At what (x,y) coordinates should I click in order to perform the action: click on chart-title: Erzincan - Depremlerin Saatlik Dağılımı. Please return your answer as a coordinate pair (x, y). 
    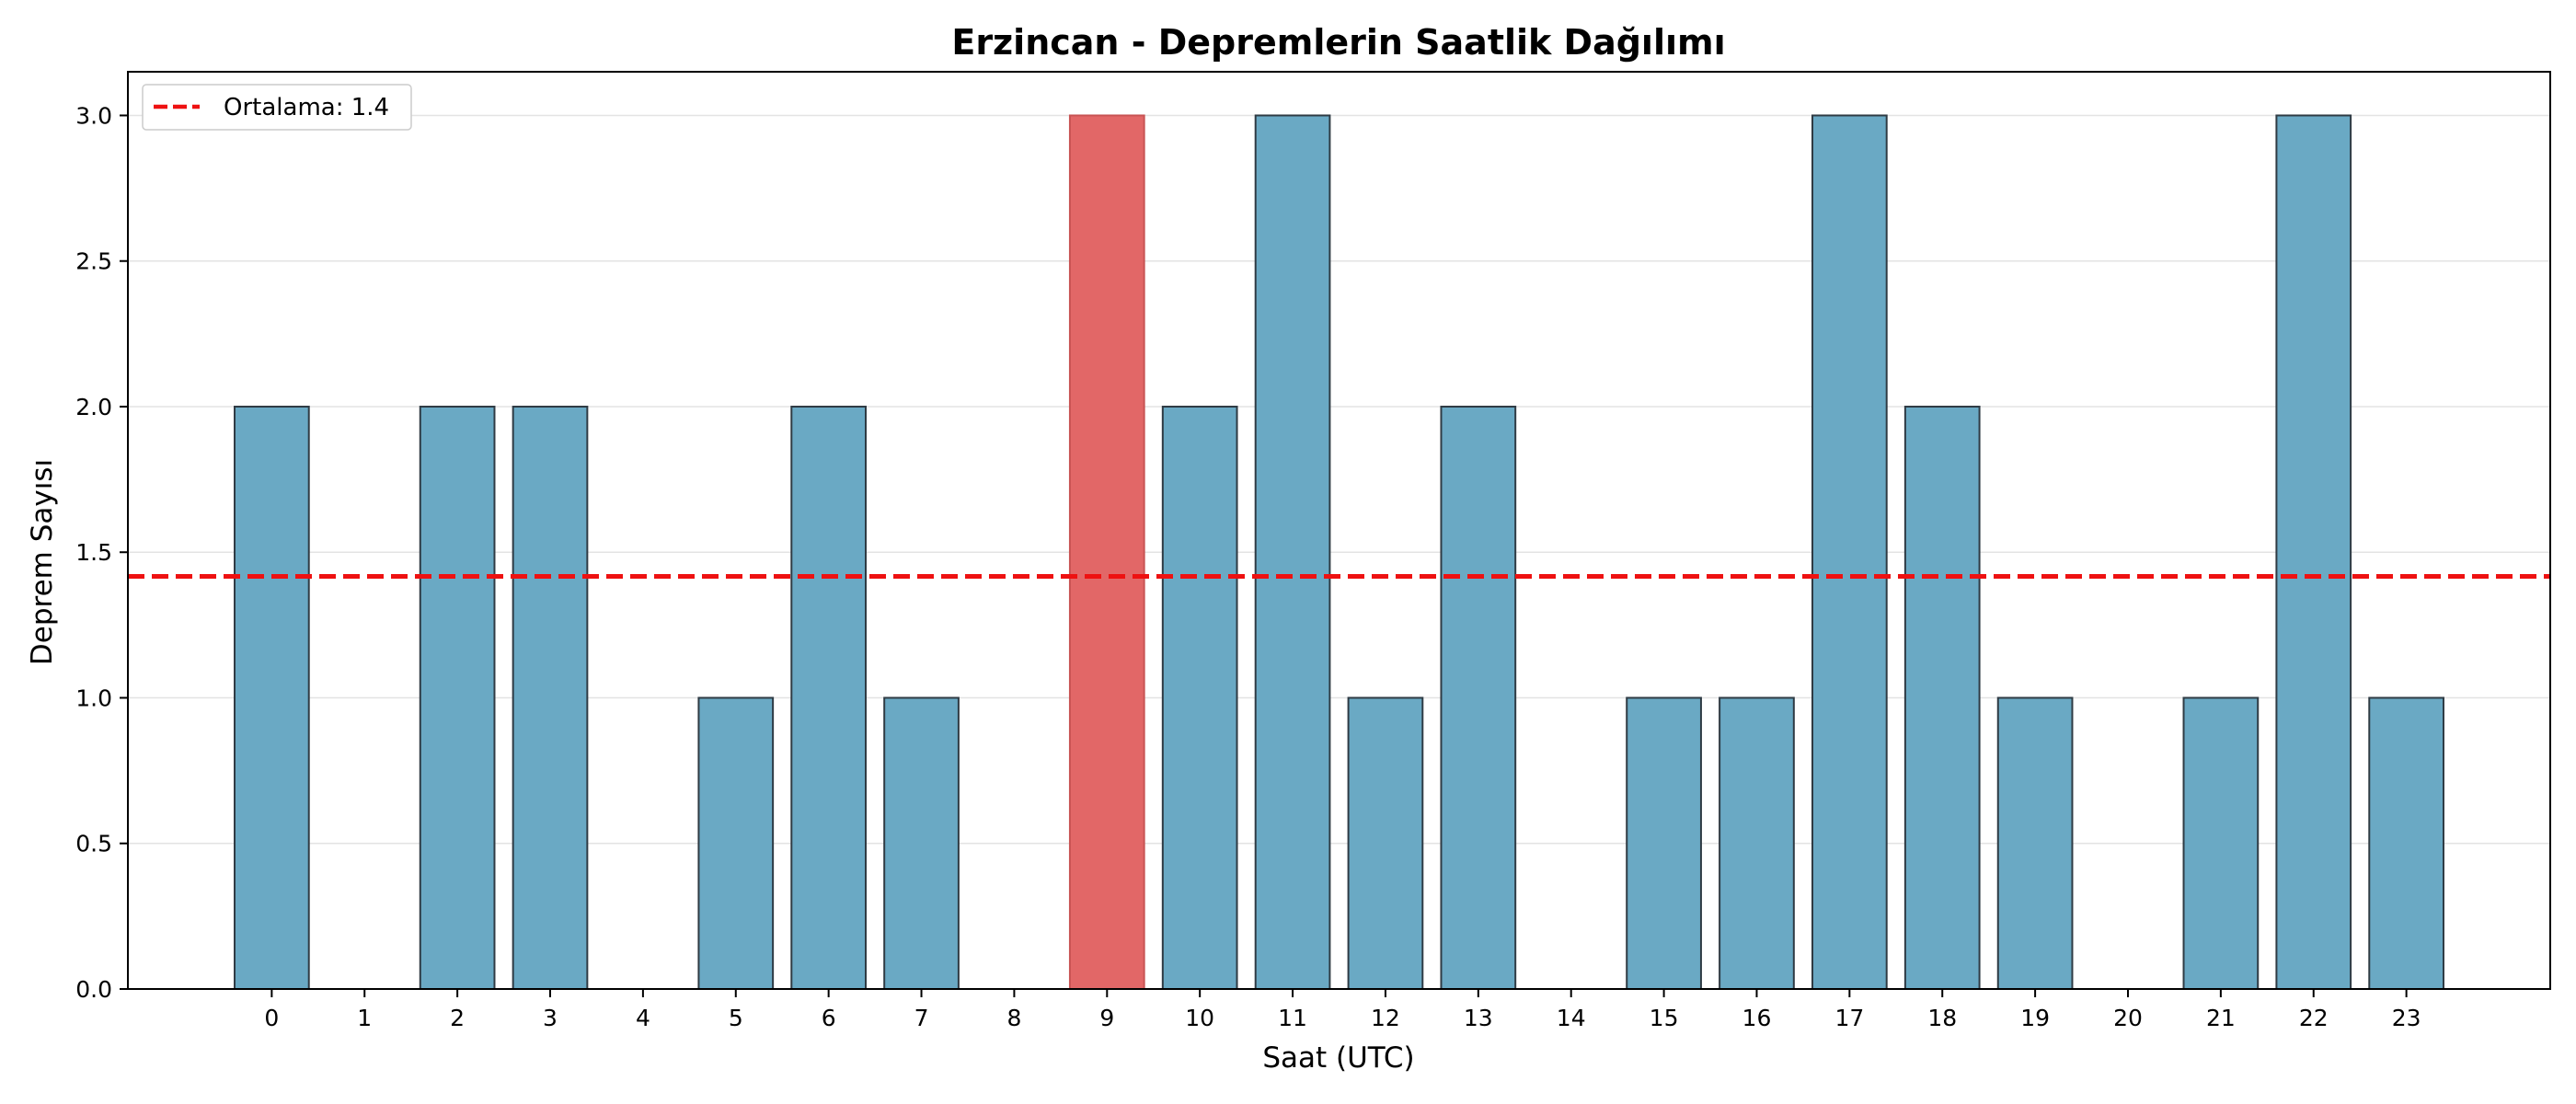
    Looking at the image, I should click on (1338, 42).